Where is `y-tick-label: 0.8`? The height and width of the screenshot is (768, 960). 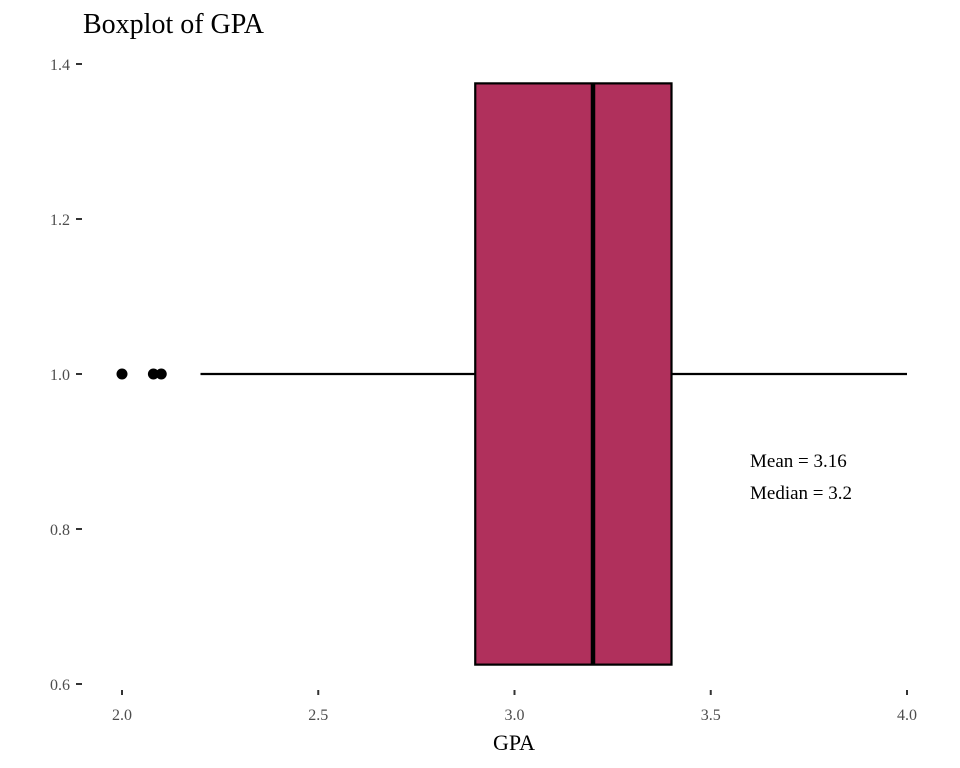
y-tick-label: 0.8 is located at coordinates (60, 530).